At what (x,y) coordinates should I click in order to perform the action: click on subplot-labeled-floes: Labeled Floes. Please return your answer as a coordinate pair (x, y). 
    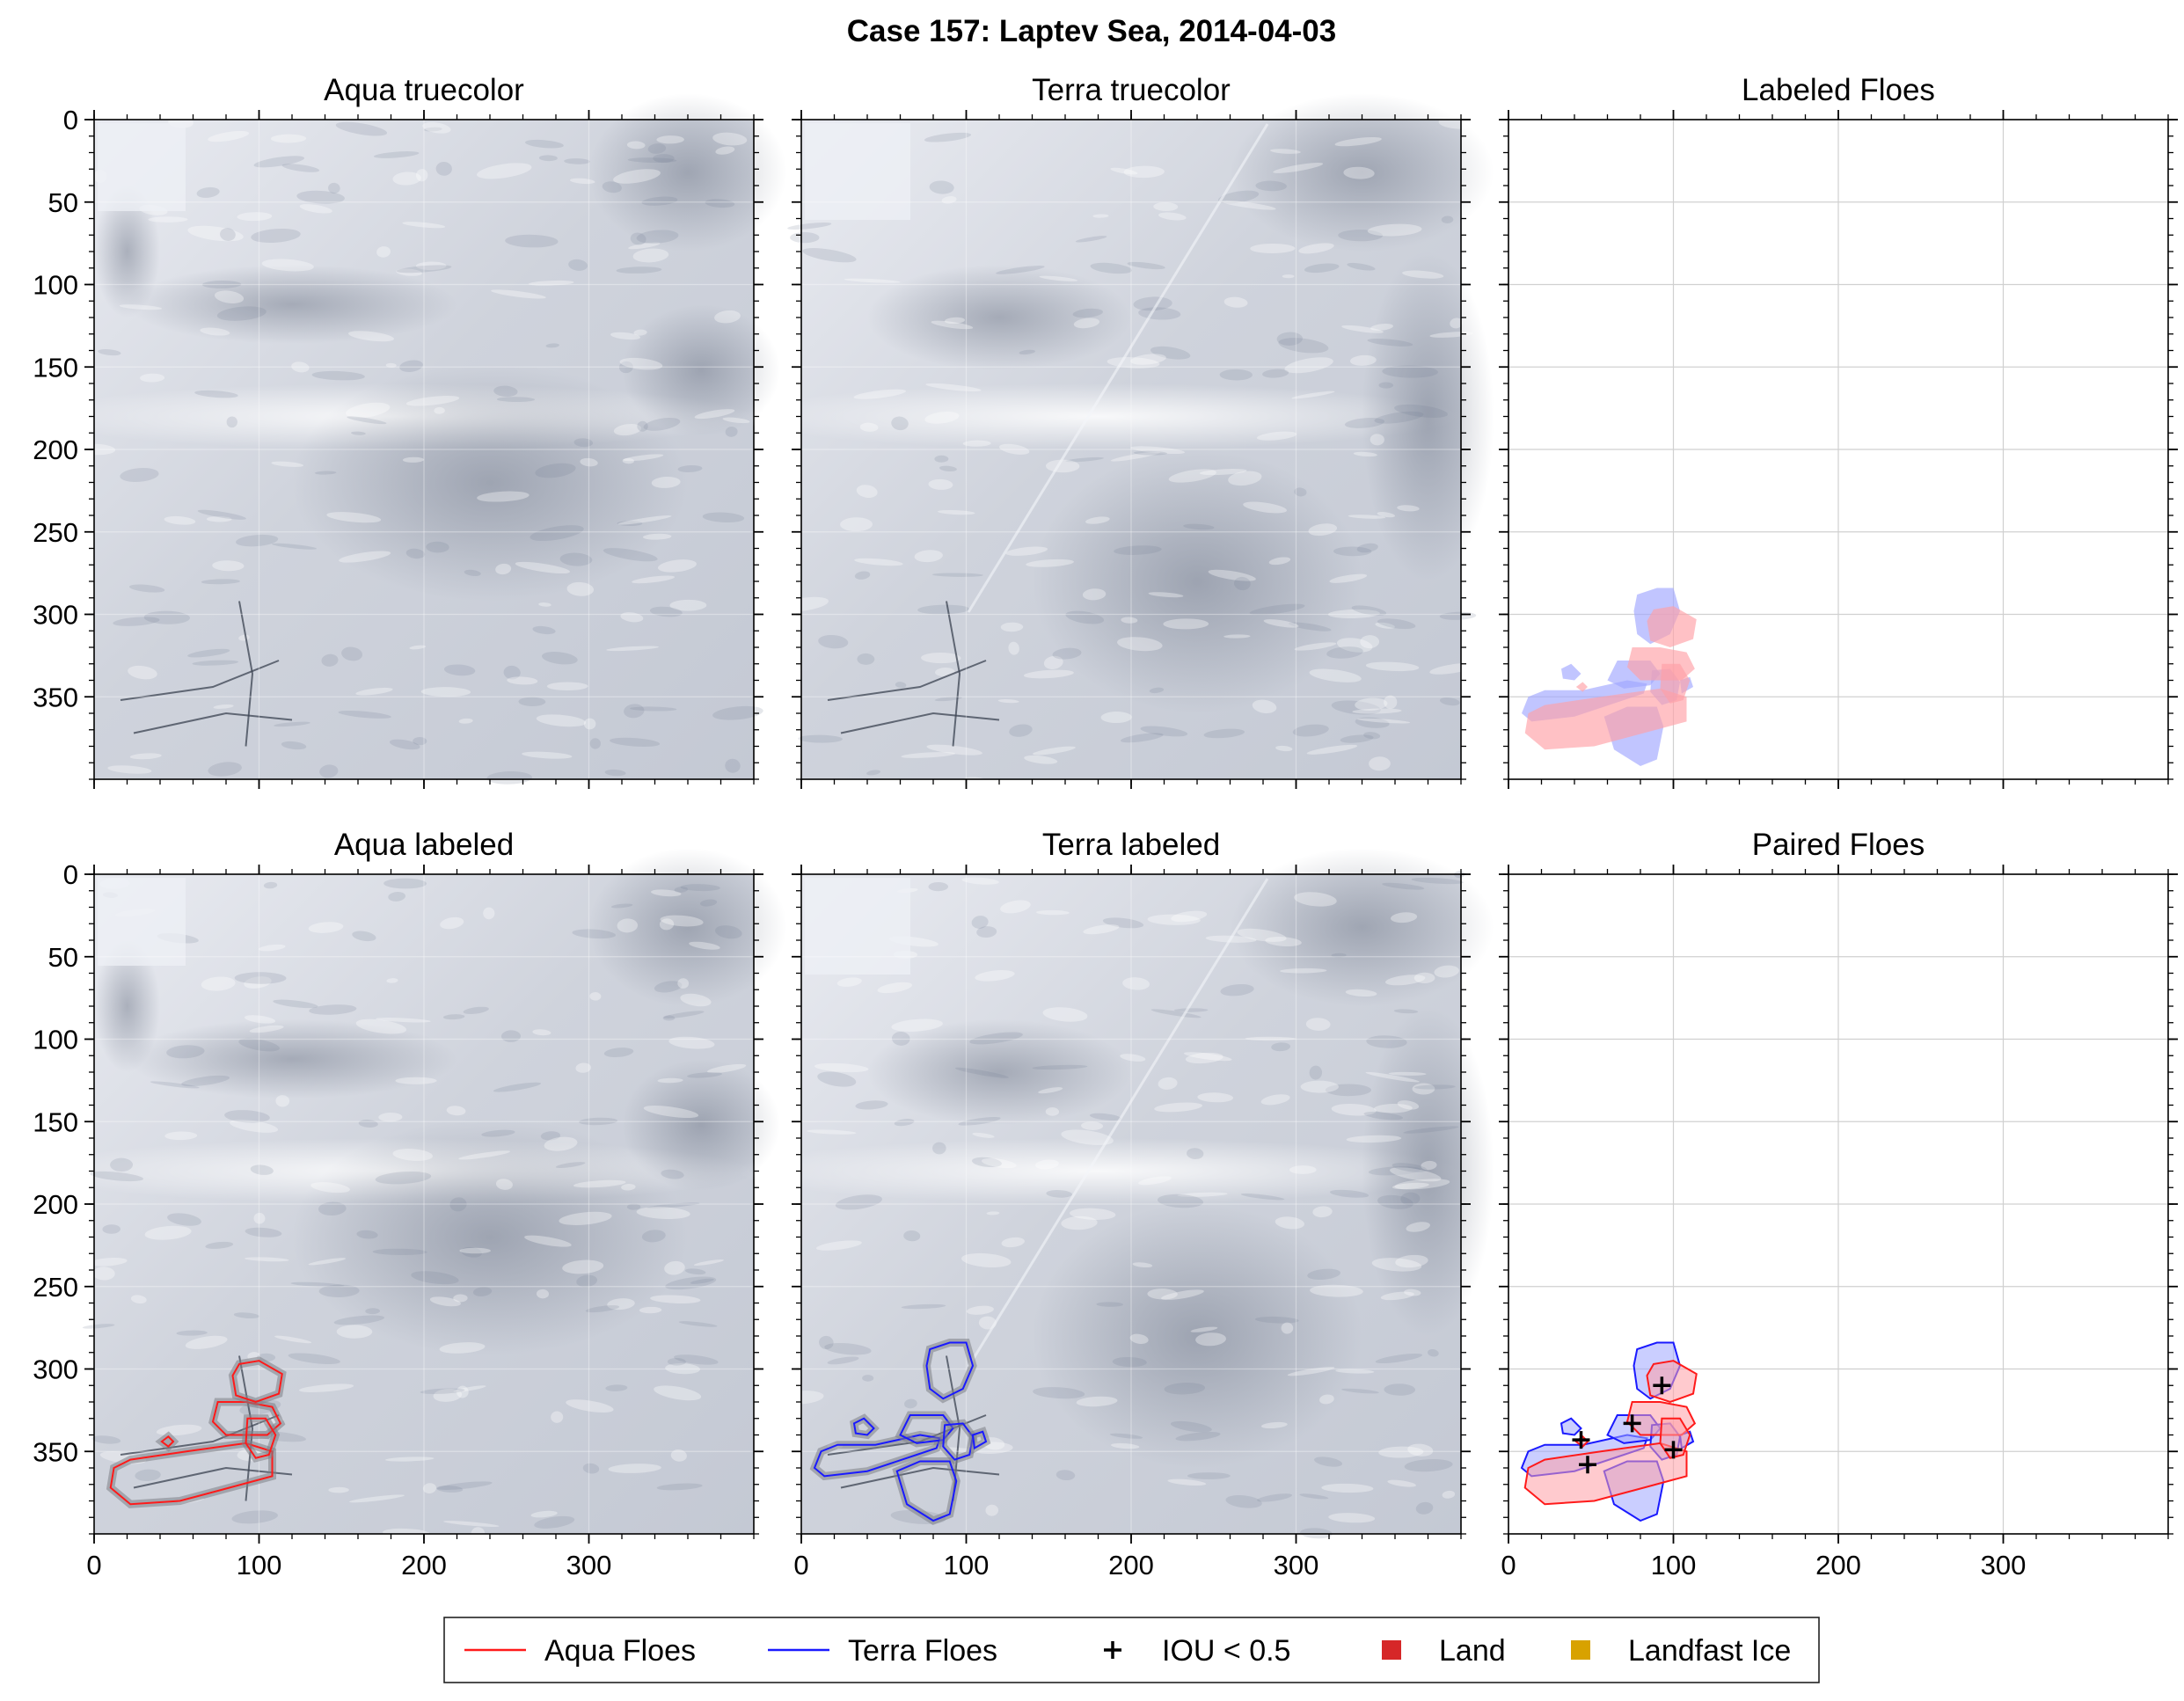
    Looking at the image, I should click on (1838, 431).